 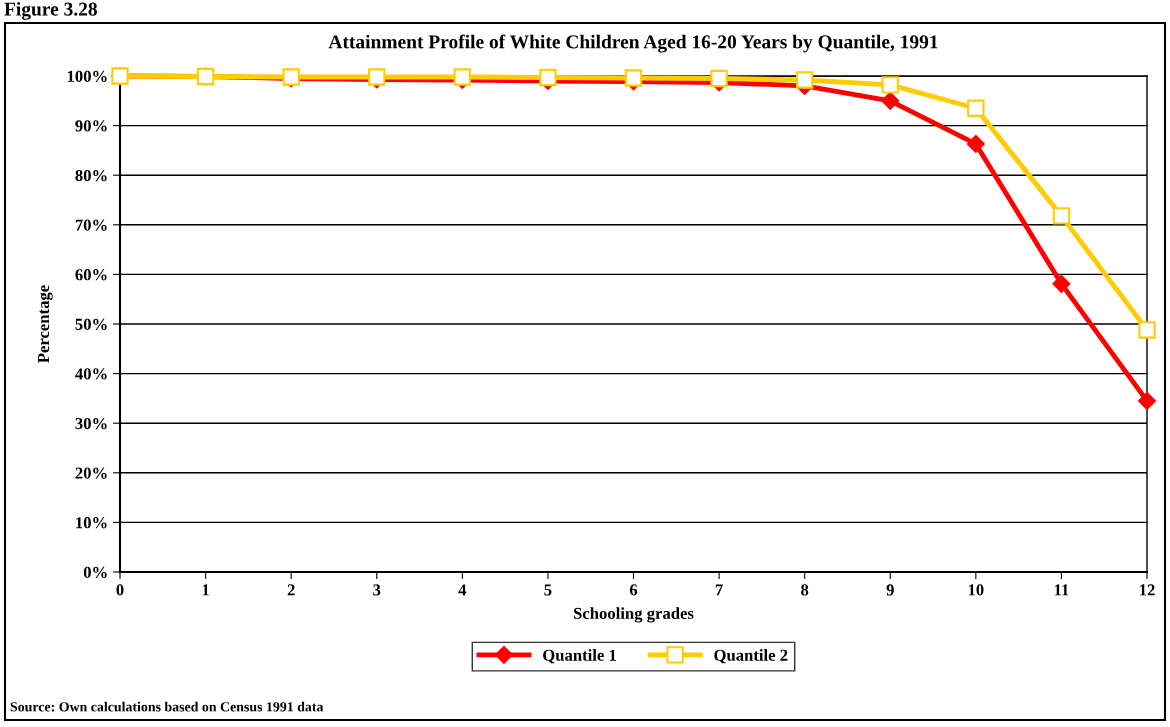 I want to click on y-tick-label: 0%, so click(x=95, y=572).